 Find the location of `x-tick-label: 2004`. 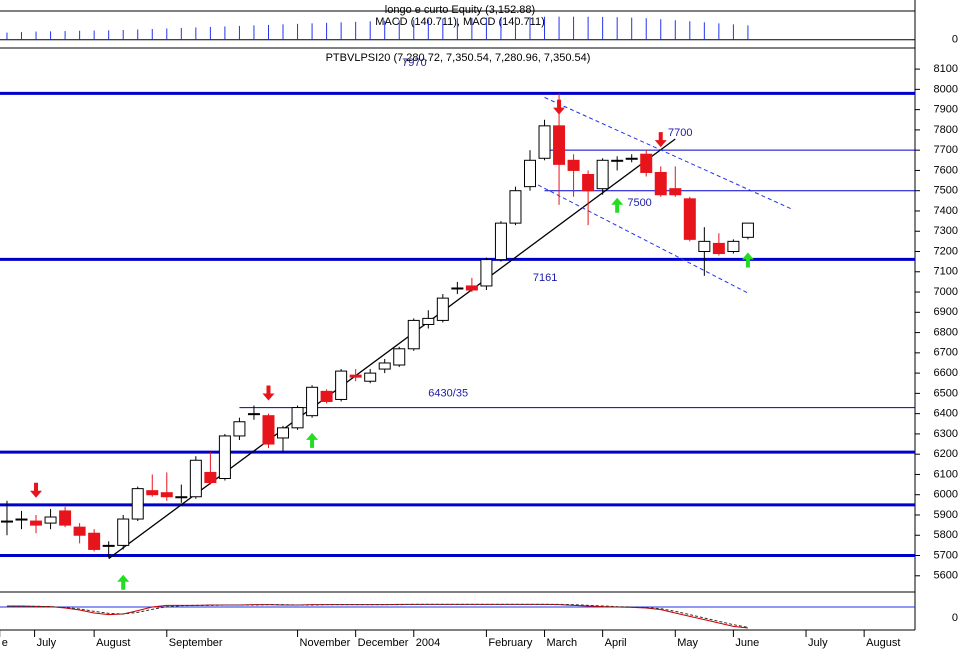

x-tick-label: 2004 is located at coordinates (428, 643).